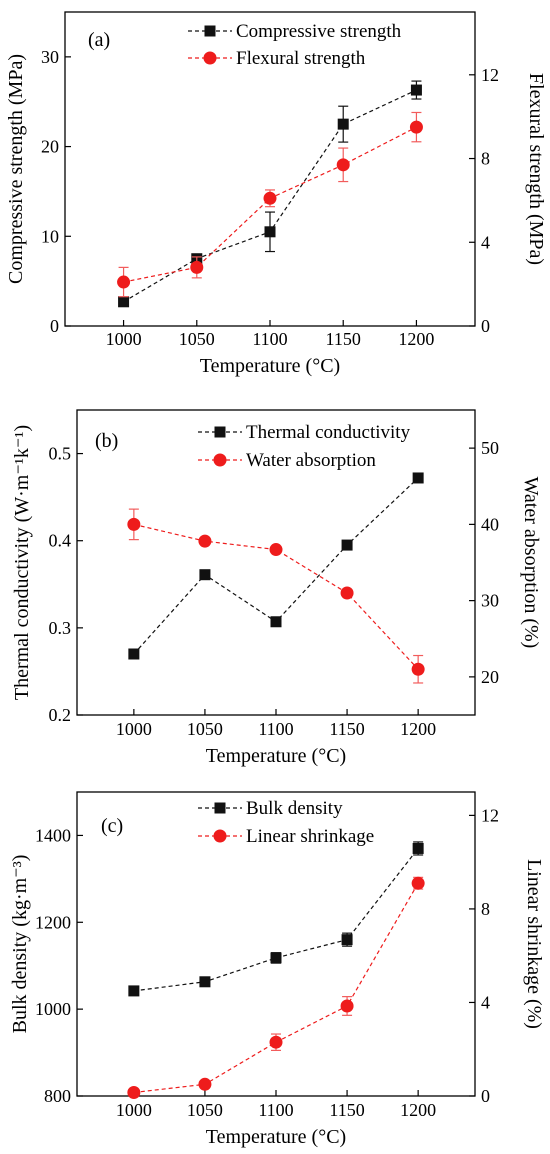  I want to click on y-tick-label: 800, so click(57, 1096).